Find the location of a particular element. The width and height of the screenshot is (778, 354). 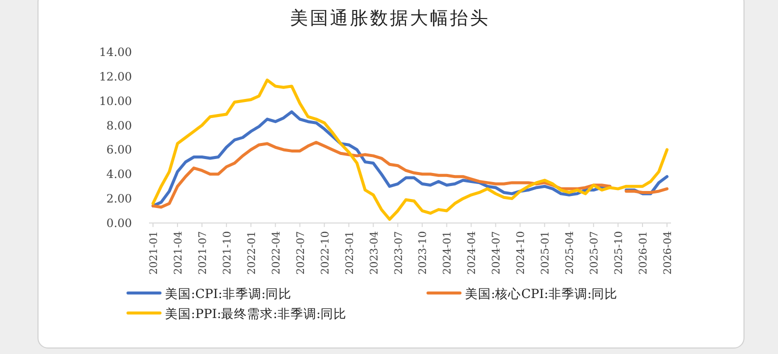

x-tick-label: 2022-04 is located at coordinates (276, 252).